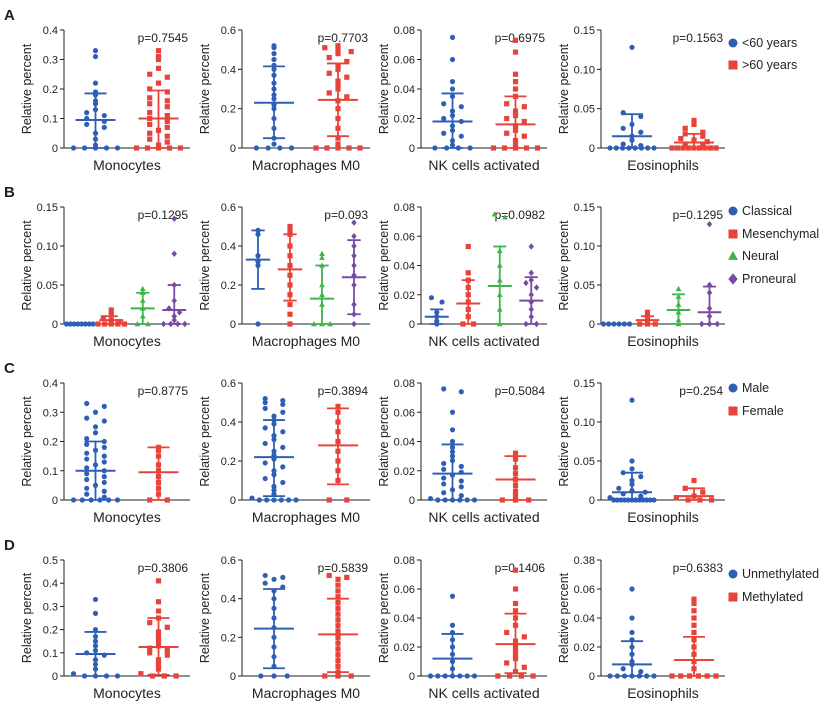 This screenshot has width=834, height=717. I want to click on y-tick-label: 0.10, so click(584, 70).